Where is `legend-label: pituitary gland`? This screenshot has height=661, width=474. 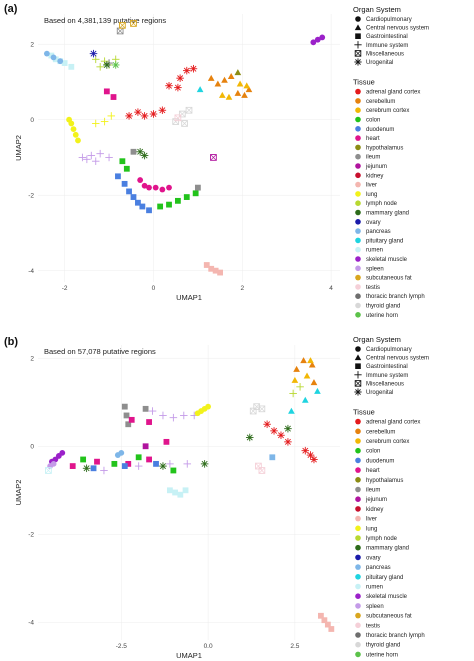 legend-label: pituitary gland is located at coordinates (384, 578).